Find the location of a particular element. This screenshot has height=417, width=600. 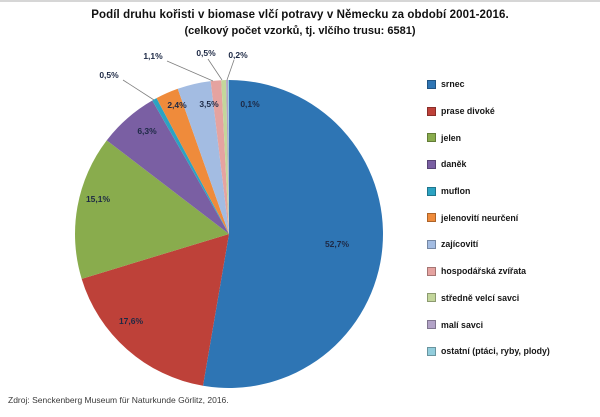

pie-slice-zajicoviti is located at coordinates (203, 157).